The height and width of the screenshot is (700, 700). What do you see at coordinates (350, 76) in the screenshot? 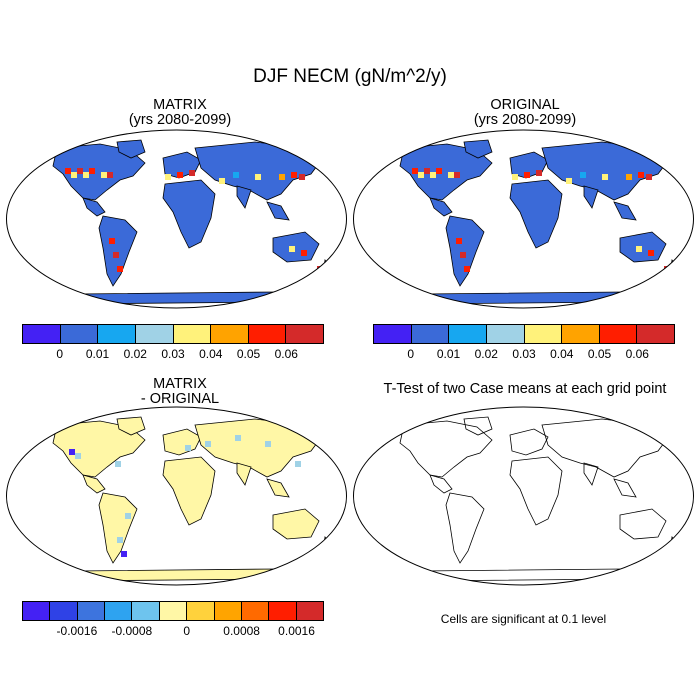
I see `figure-title: DJF NECM (gN/m^2/y)` at bounding box center [350, 76].